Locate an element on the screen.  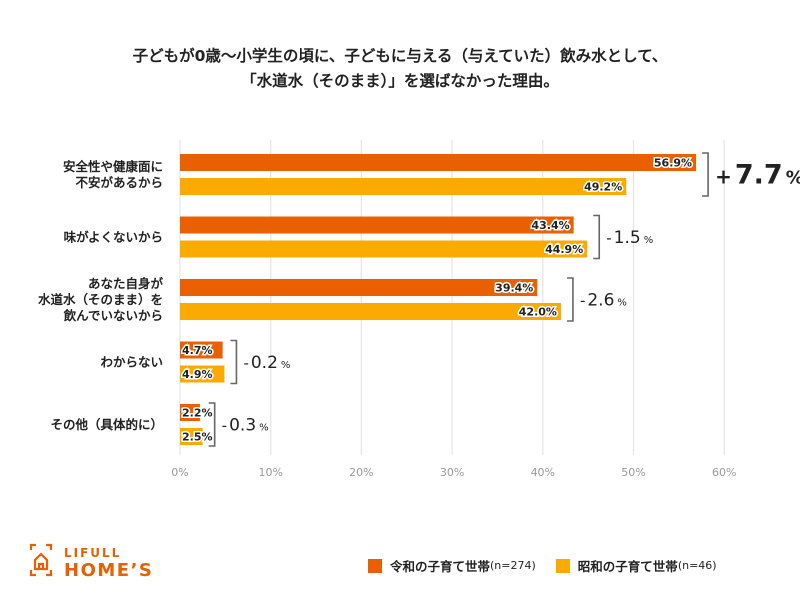
category-label: わからない is located at coordinates (131, 362).